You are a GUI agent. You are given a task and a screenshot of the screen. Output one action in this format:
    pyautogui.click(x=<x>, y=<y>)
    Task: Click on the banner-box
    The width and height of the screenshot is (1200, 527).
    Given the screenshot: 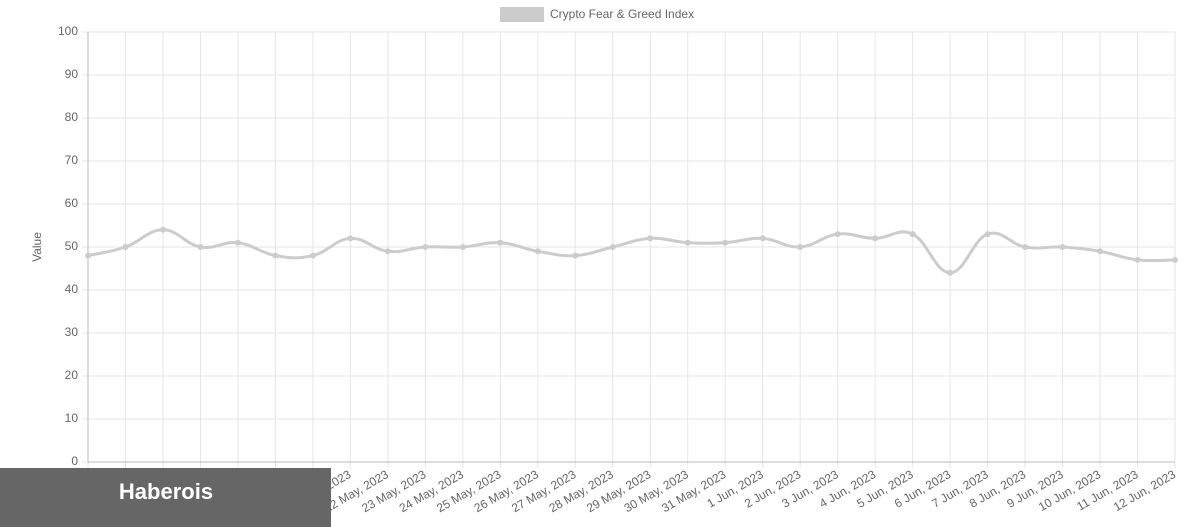 What is the action you would take?
    pyautogui.click(x=165, y=497)
    